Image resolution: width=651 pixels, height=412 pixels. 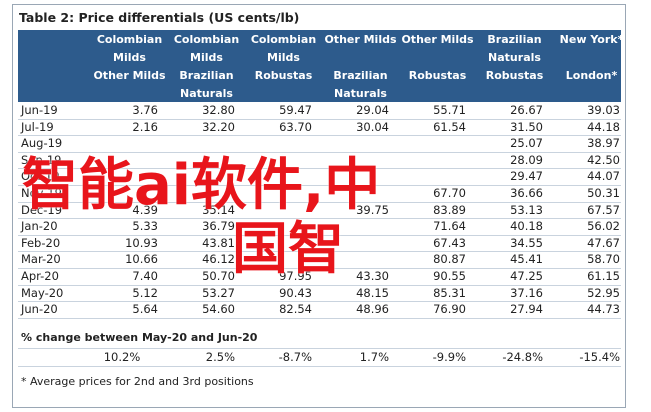 I want to click on row-label: May-20, so click(x=42, y=292).